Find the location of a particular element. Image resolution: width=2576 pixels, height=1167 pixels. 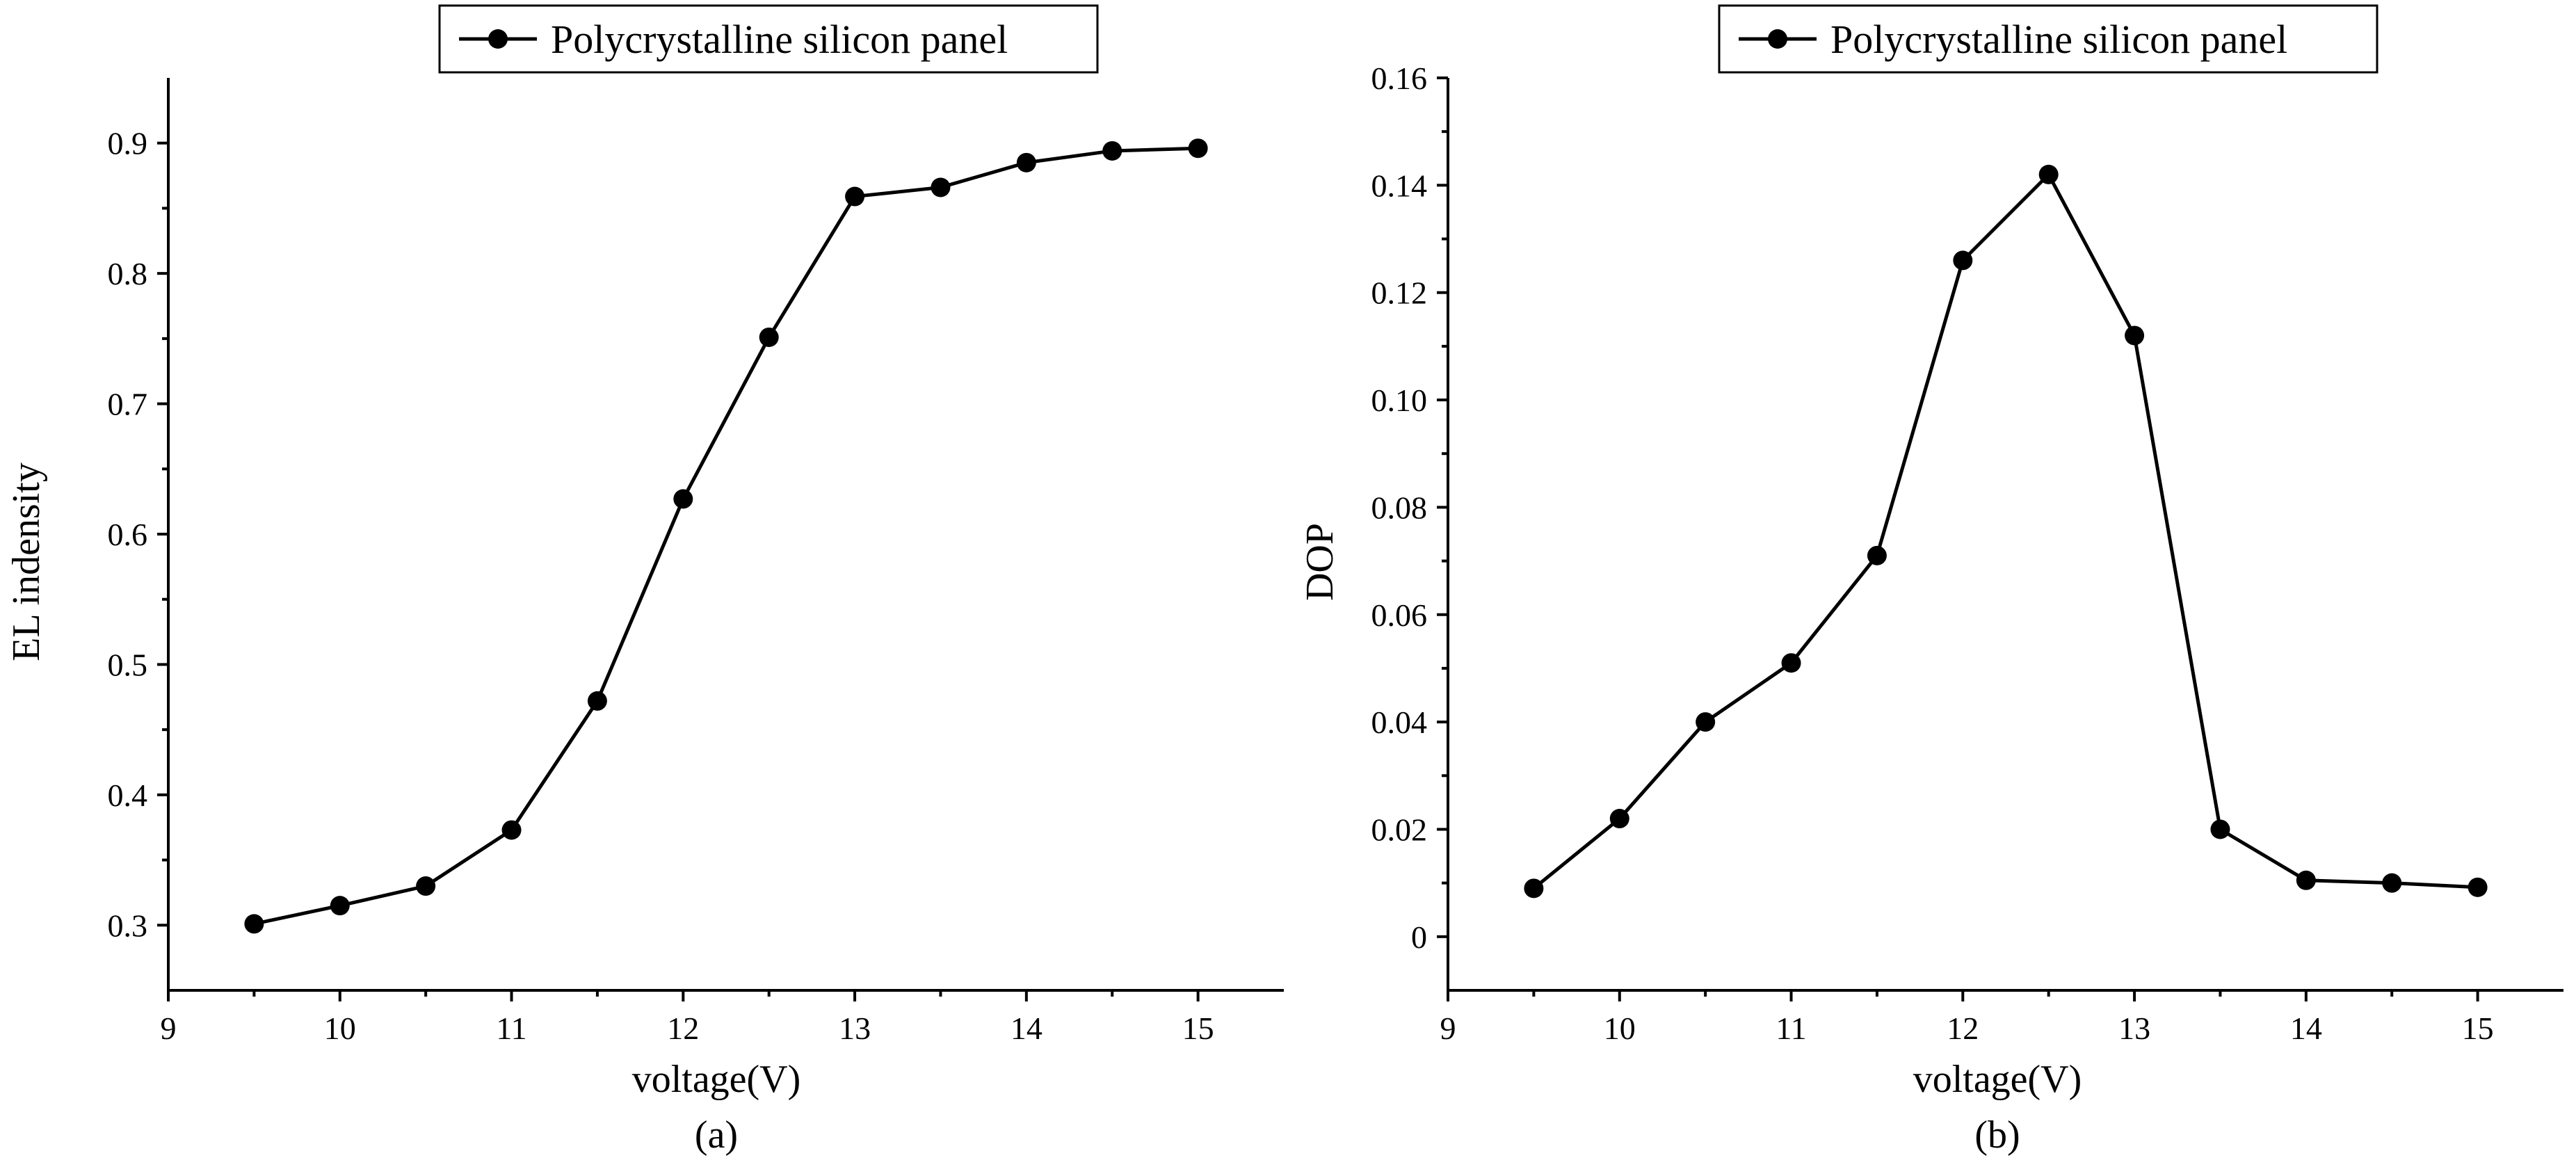

y-tick-label: 0.16 is located at coordinates (1399, 78).